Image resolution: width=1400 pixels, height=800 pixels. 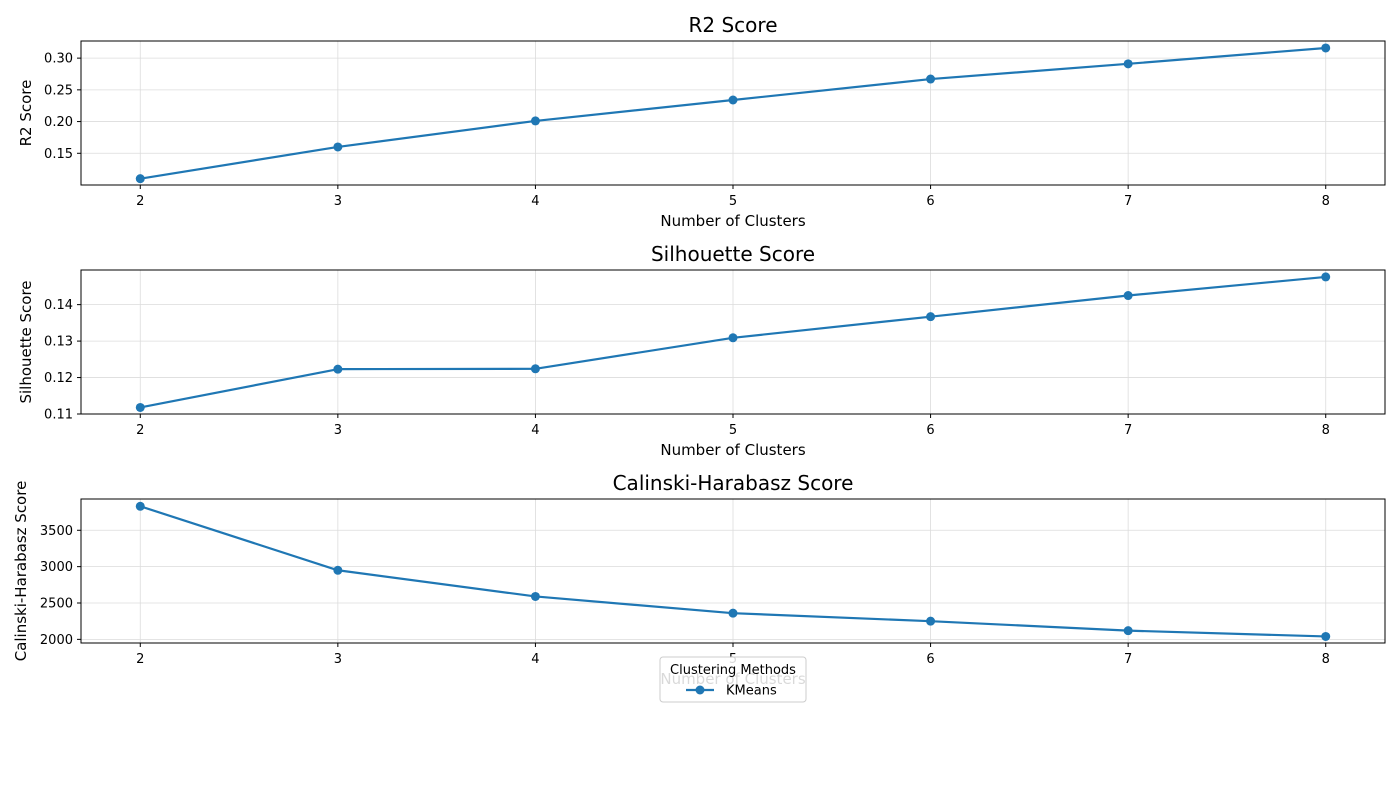 What do you see at coordinates (21, 571) in the screenshot?
I see `y-axis-label: Calinski-Harabasz Score` at bounding box center [21, 571].